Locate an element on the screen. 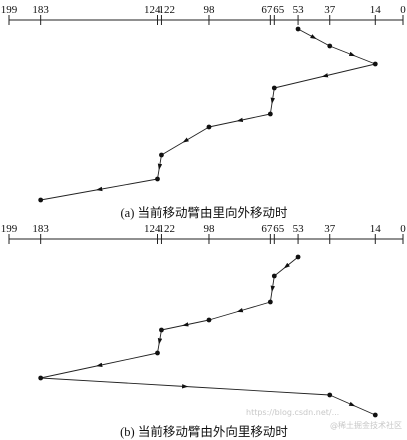  panel-a-caption: (a) 当前移动臂由里向外移动时 is located at coordinates (204, 212).